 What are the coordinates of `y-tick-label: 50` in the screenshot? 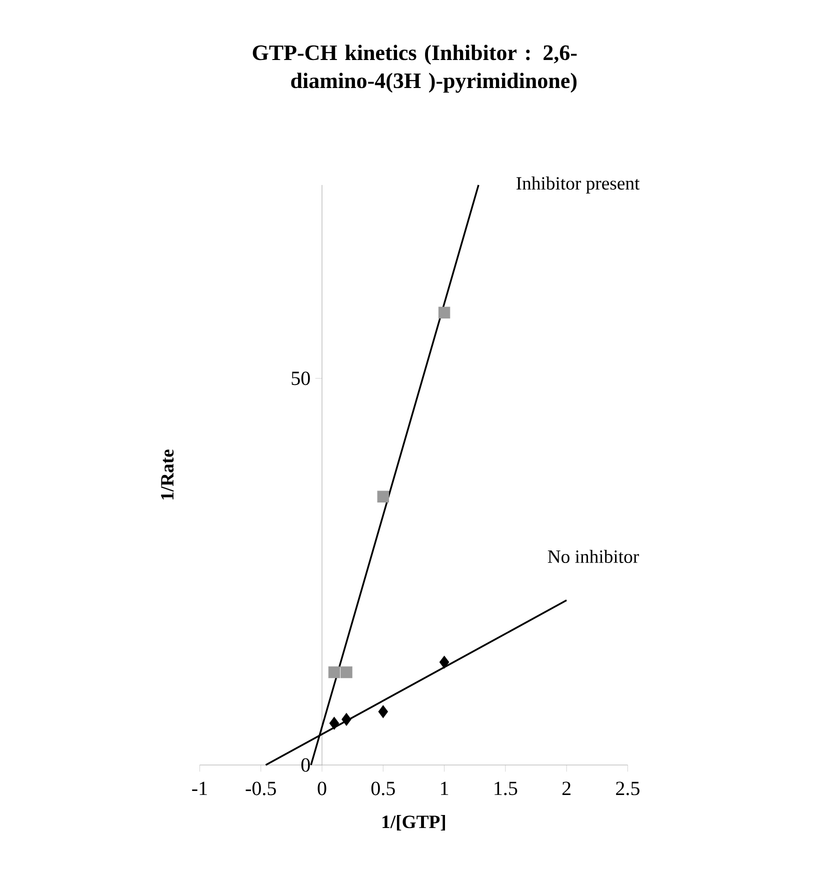 It's located at (301, 379).